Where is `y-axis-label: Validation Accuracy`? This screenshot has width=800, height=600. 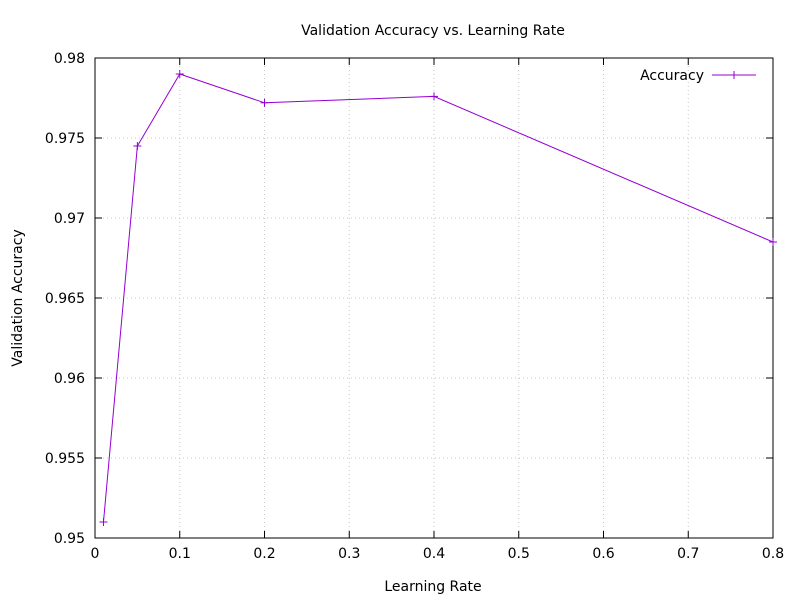 y-axis-label: Validation Accuracy is located at coordinates (18, 298).